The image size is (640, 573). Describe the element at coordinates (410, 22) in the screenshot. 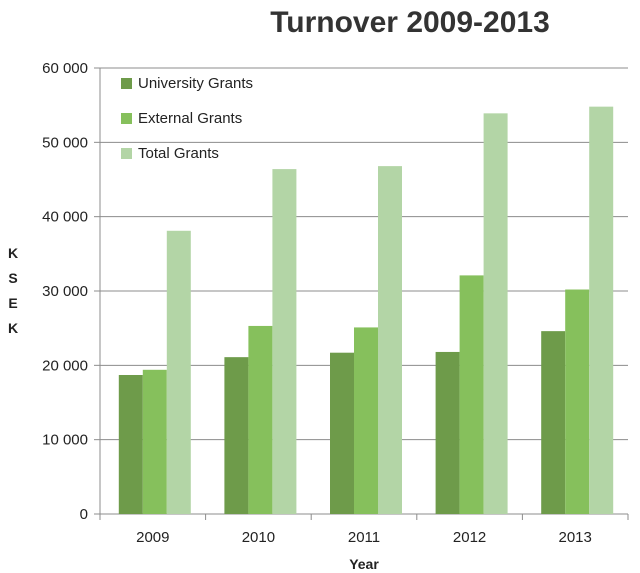

I see `chart-title: Turnover 2009-2013` at that location.